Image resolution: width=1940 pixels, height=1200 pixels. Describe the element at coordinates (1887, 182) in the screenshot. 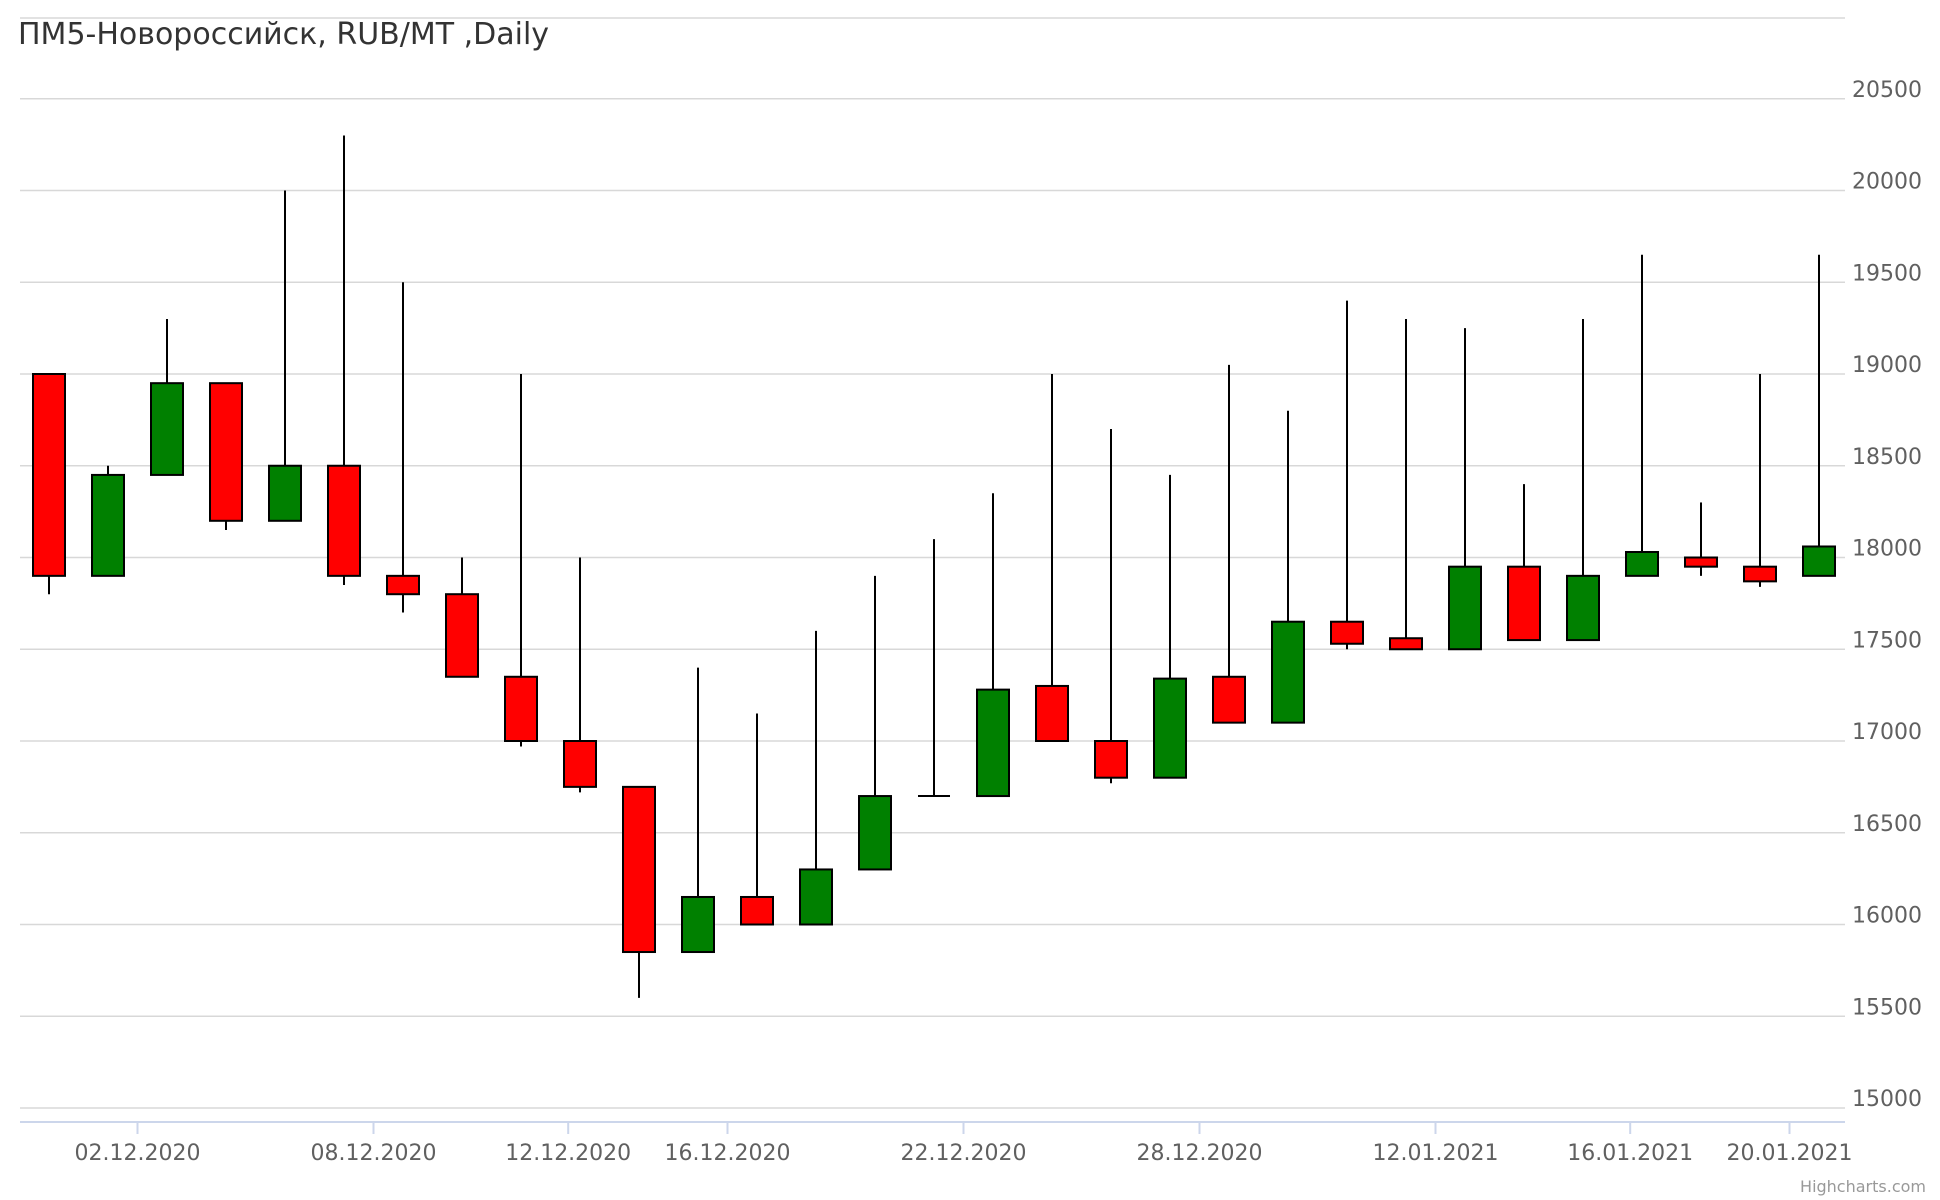

I see `y-tick-label: 20000` at that location.